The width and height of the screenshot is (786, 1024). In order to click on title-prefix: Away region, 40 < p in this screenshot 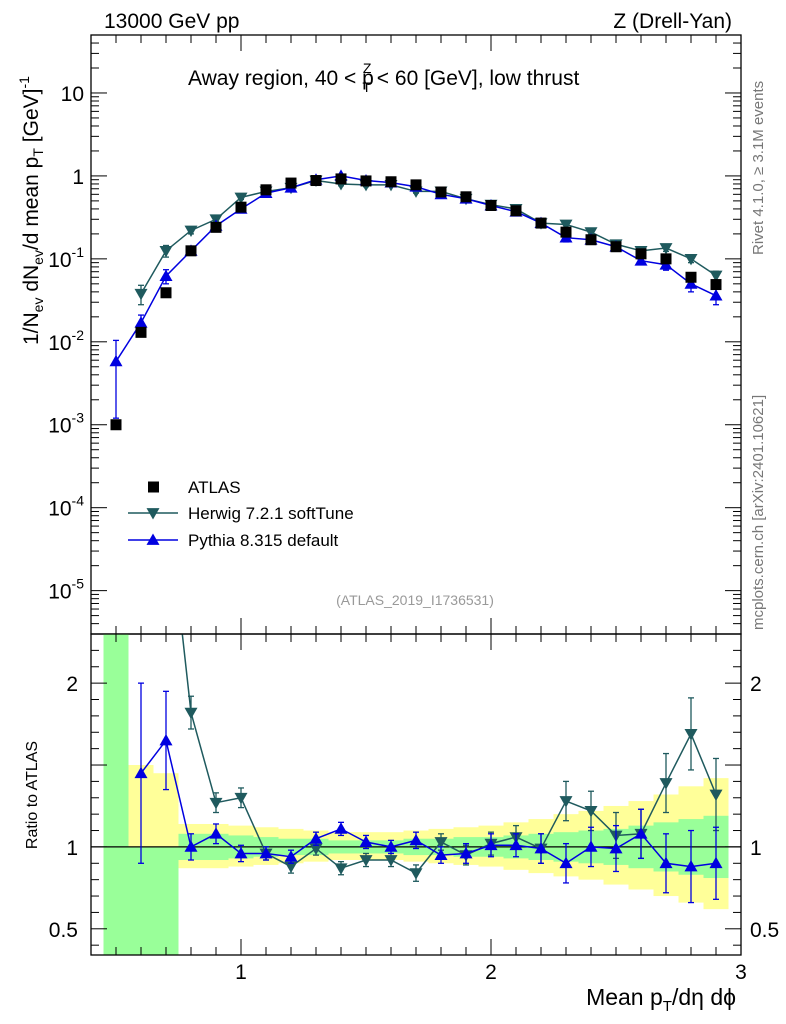, I will do `click(281, 78)`.